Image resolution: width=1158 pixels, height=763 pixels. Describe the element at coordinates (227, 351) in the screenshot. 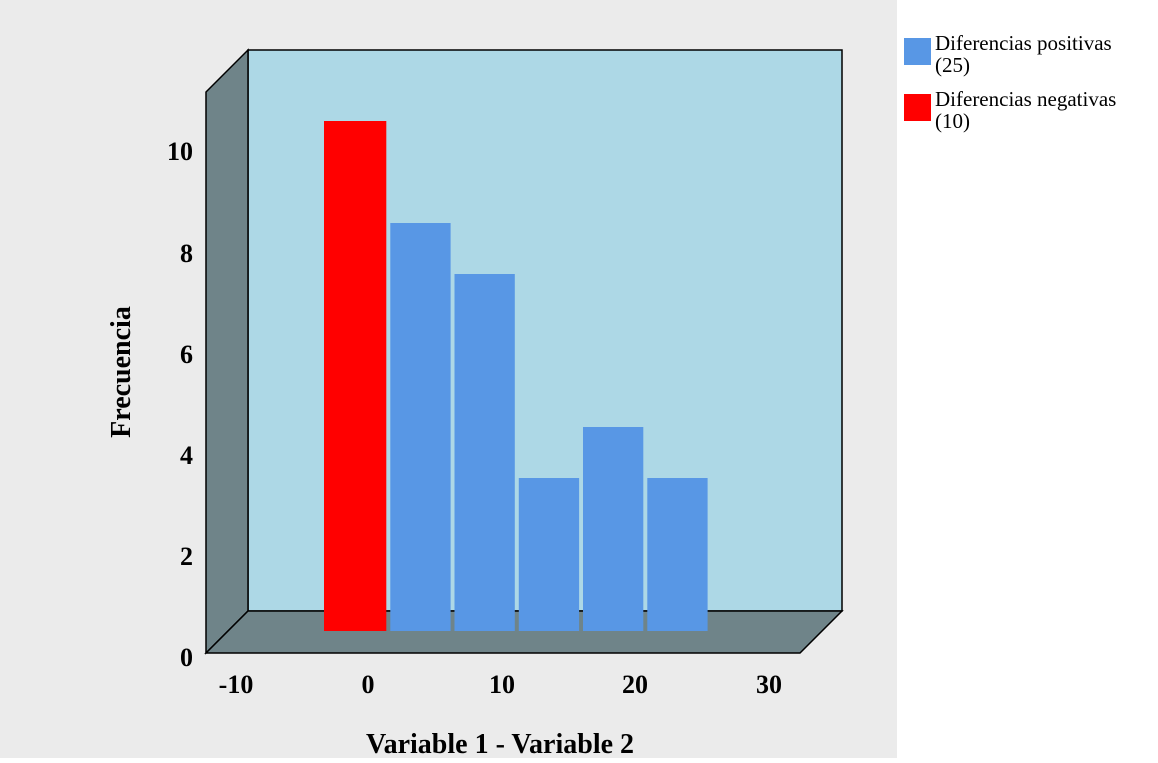

I see `plot-left-wall` at that location.